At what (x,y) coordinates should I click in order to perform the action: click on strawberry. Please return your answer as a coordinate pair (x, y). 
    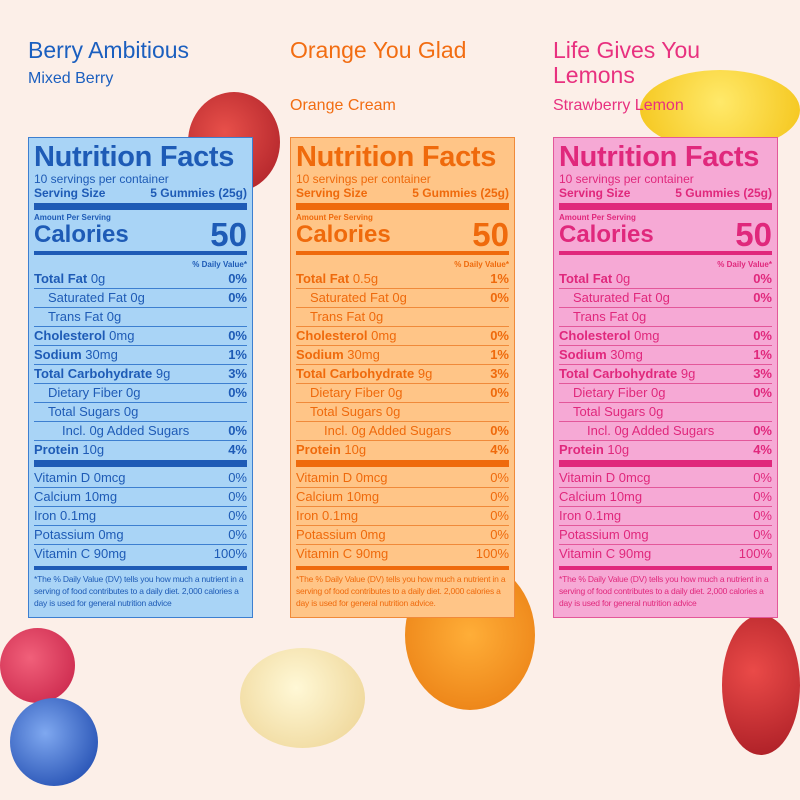
    Looking at the image, I should click on (761, 685).